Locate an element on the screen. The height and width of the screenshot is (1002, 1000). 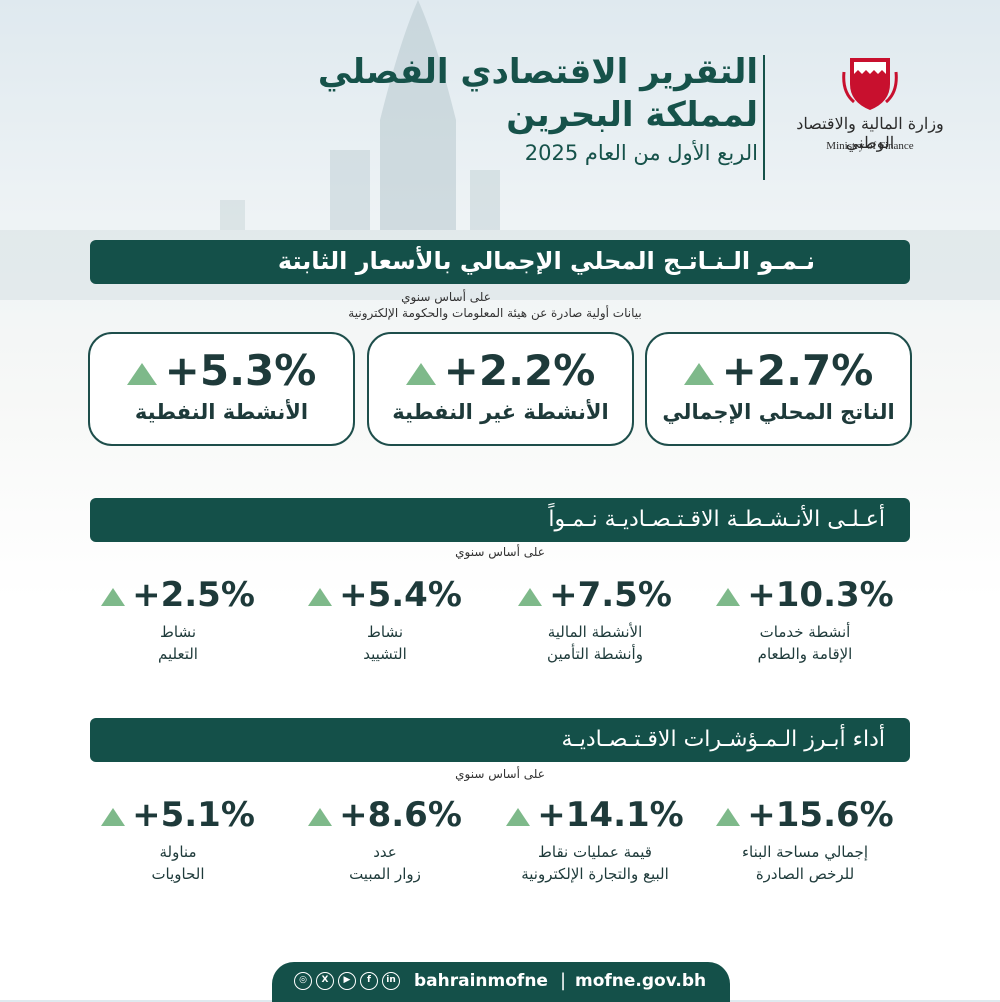
footer-bar: ◎ X ▶ f in bahrainmofne | mofne.gov.bh is located at coordinates (501, 982).